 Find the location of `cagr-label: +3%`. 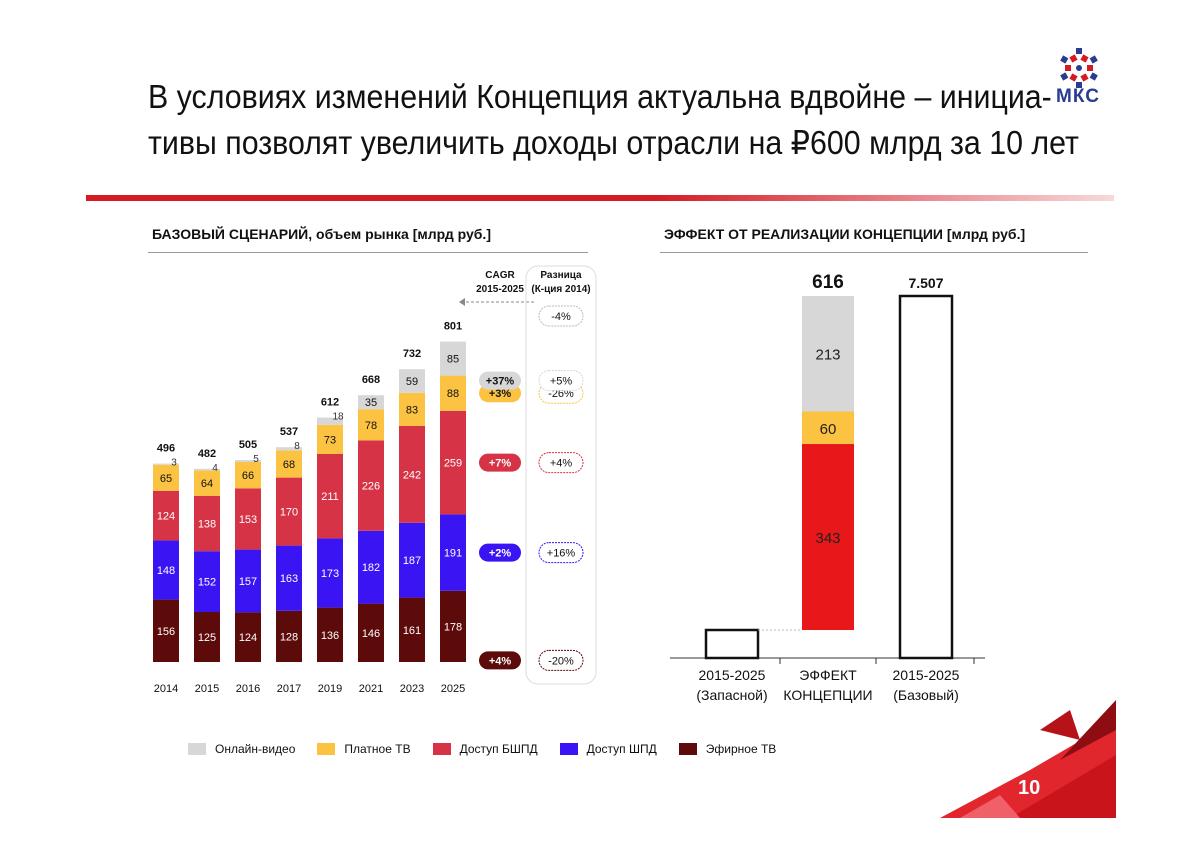

cagr-label: +3% is located at coordinates (500, 394).